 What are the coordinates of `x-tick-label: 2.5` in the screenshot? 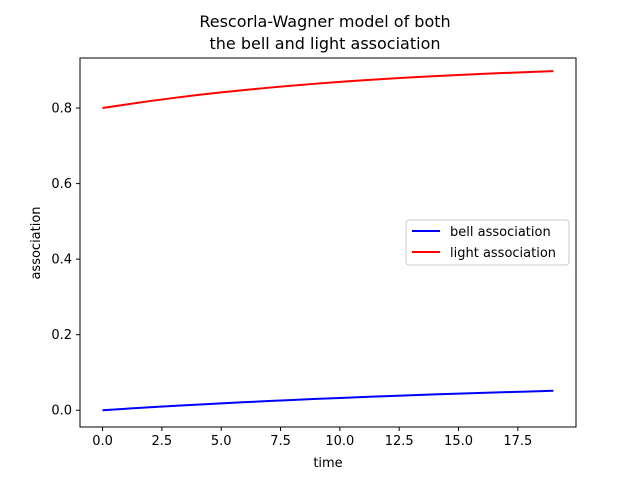 It's located at (162, 441).